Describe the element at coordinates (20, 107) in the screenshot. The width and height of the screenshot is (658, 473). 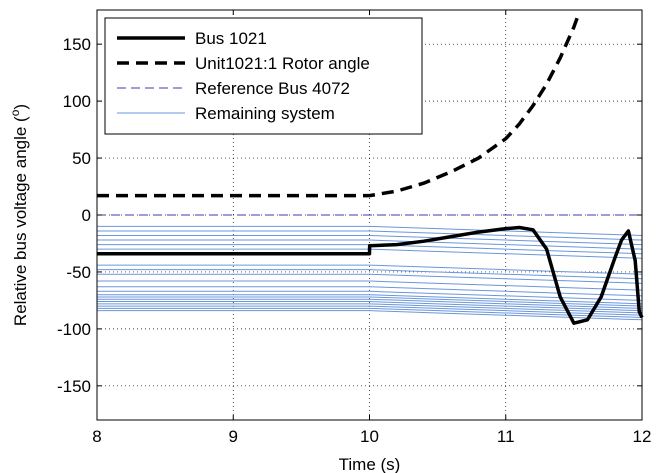
I see `y-axis-label-close: )` at that location.